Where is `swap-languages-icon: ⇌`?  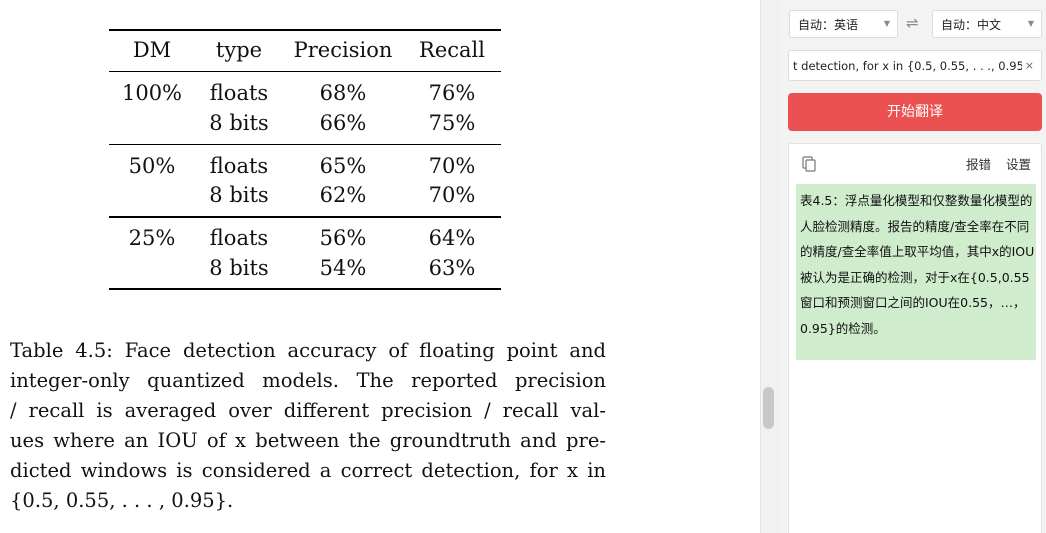
swap-languages-icon: ⇌ is located at coordinates (912, 23).